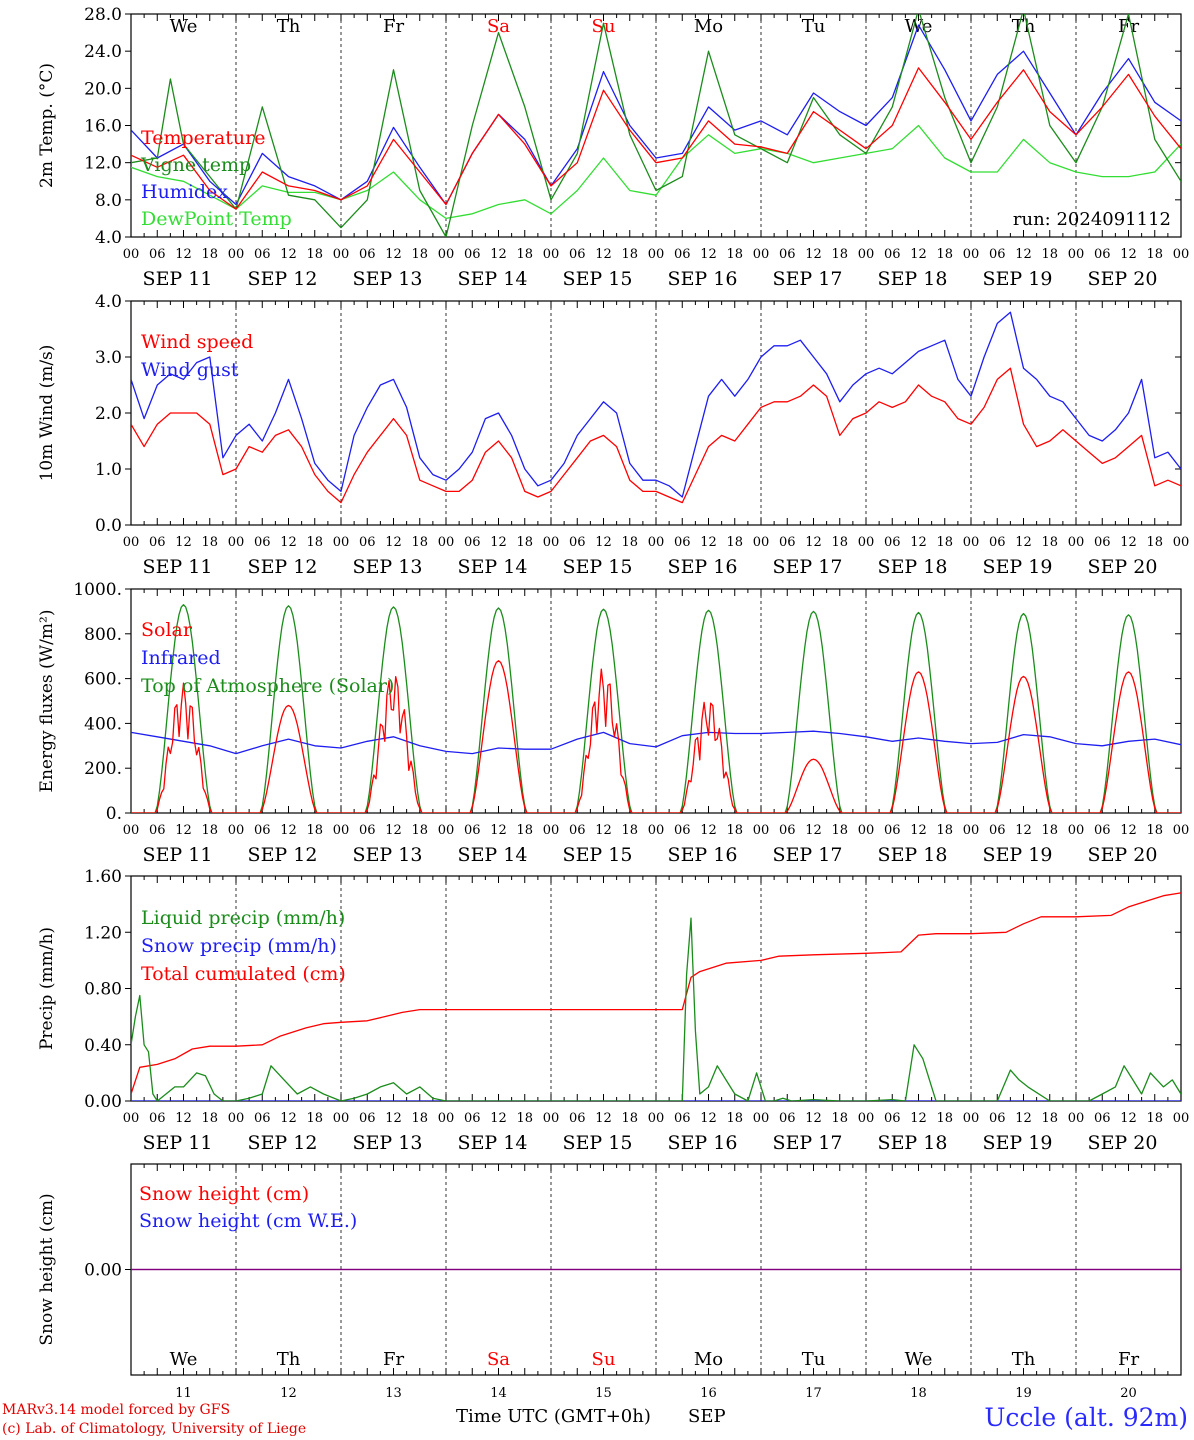 This screenshot has width=1194, height=1440. Describe the element at coordinates (808, 279) in the screenshot. I see `date-label: SEP 17` at that location.